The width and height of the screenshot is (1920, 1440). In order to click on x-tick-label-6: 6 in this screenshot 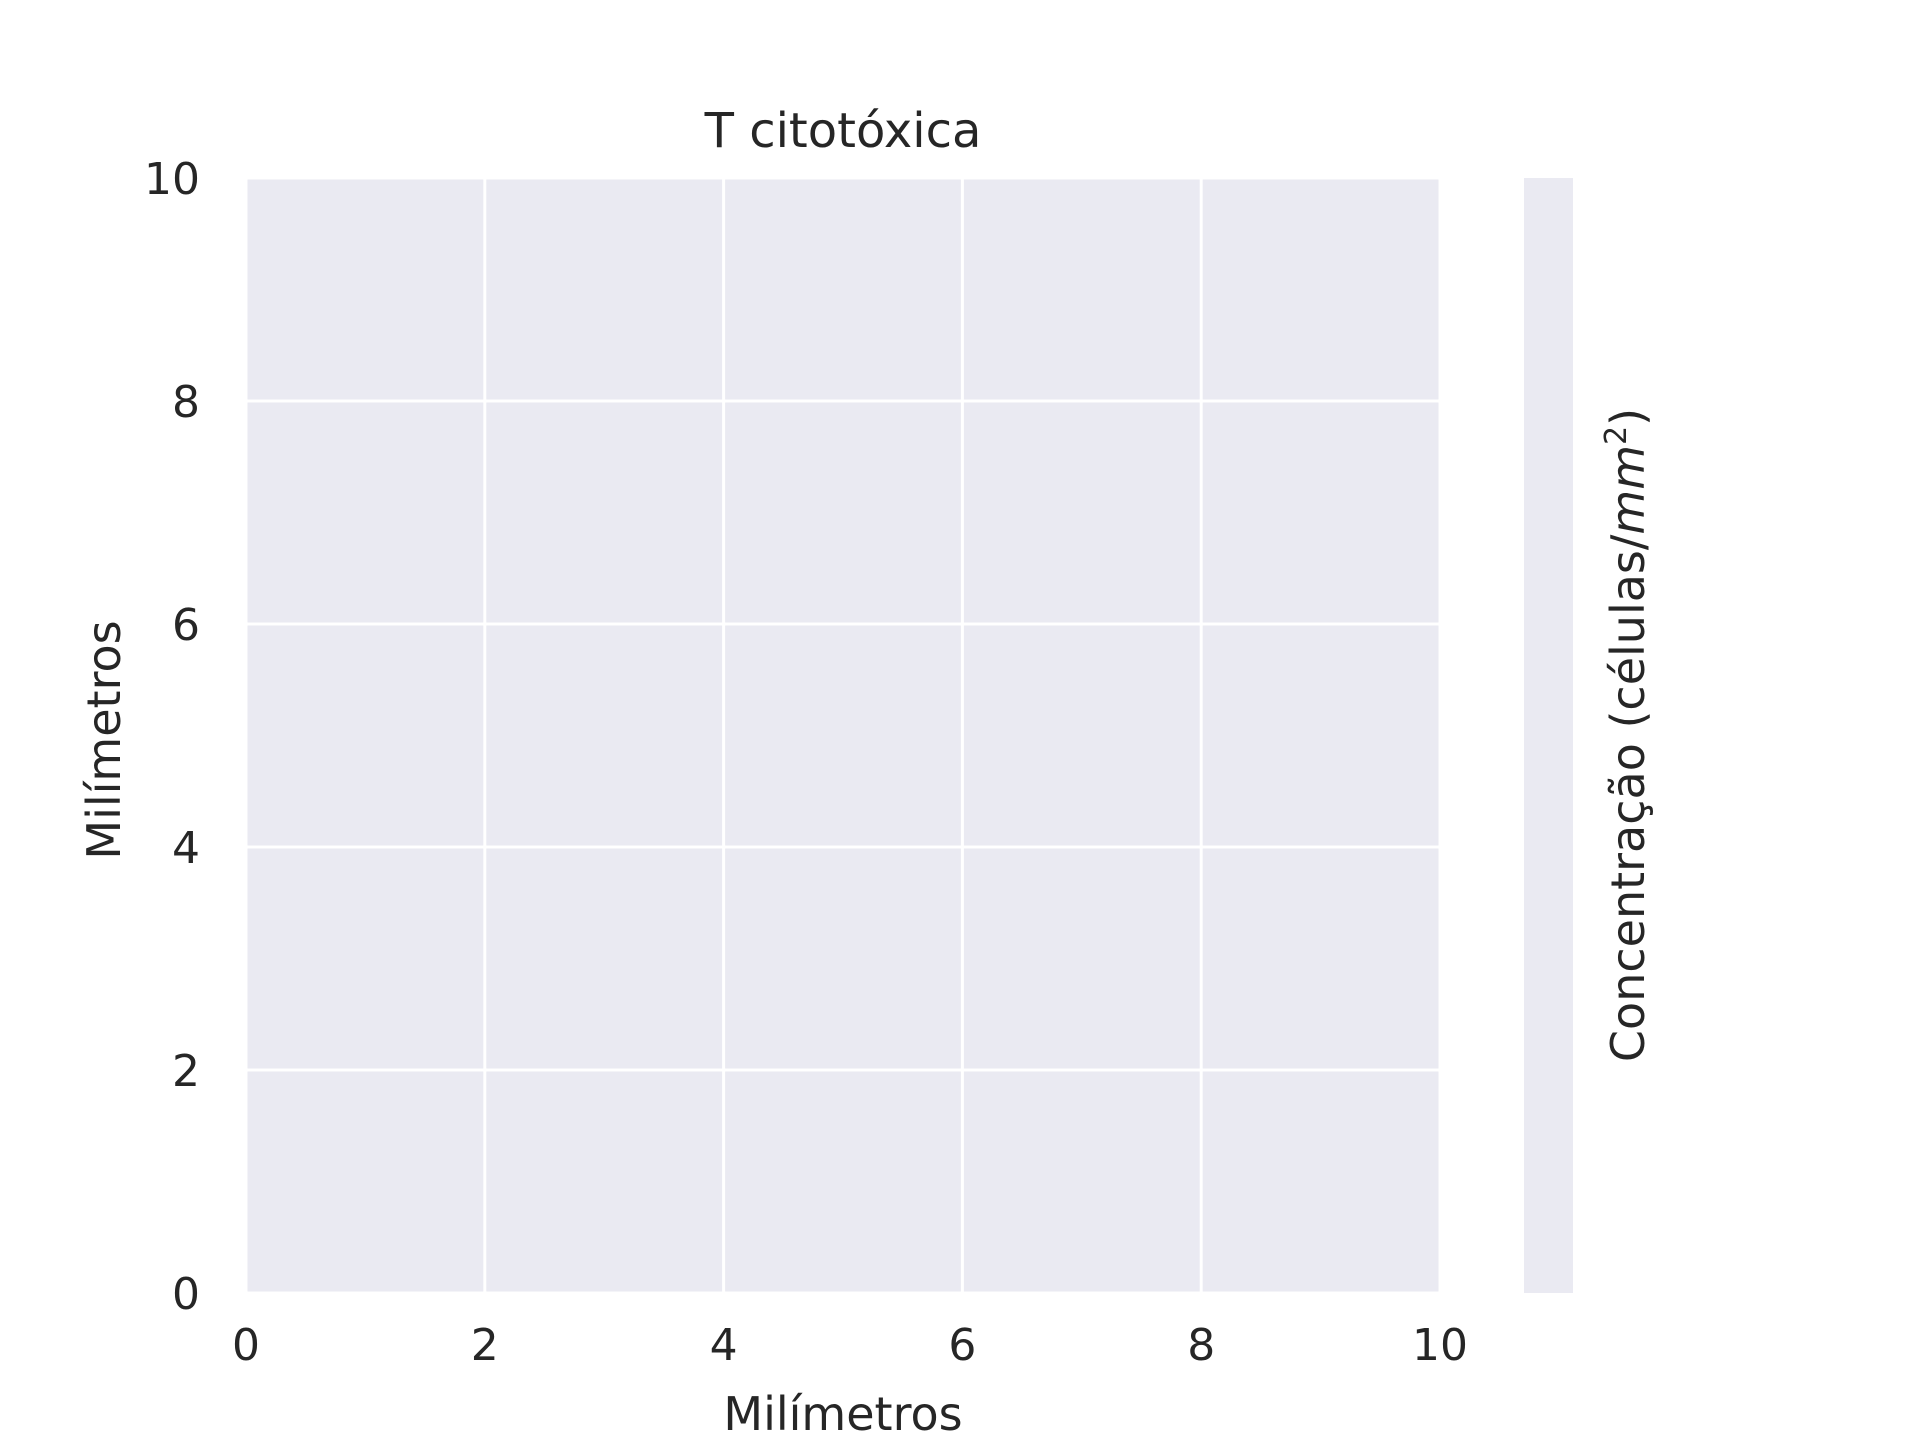, I will do `click(962, 1345)`.